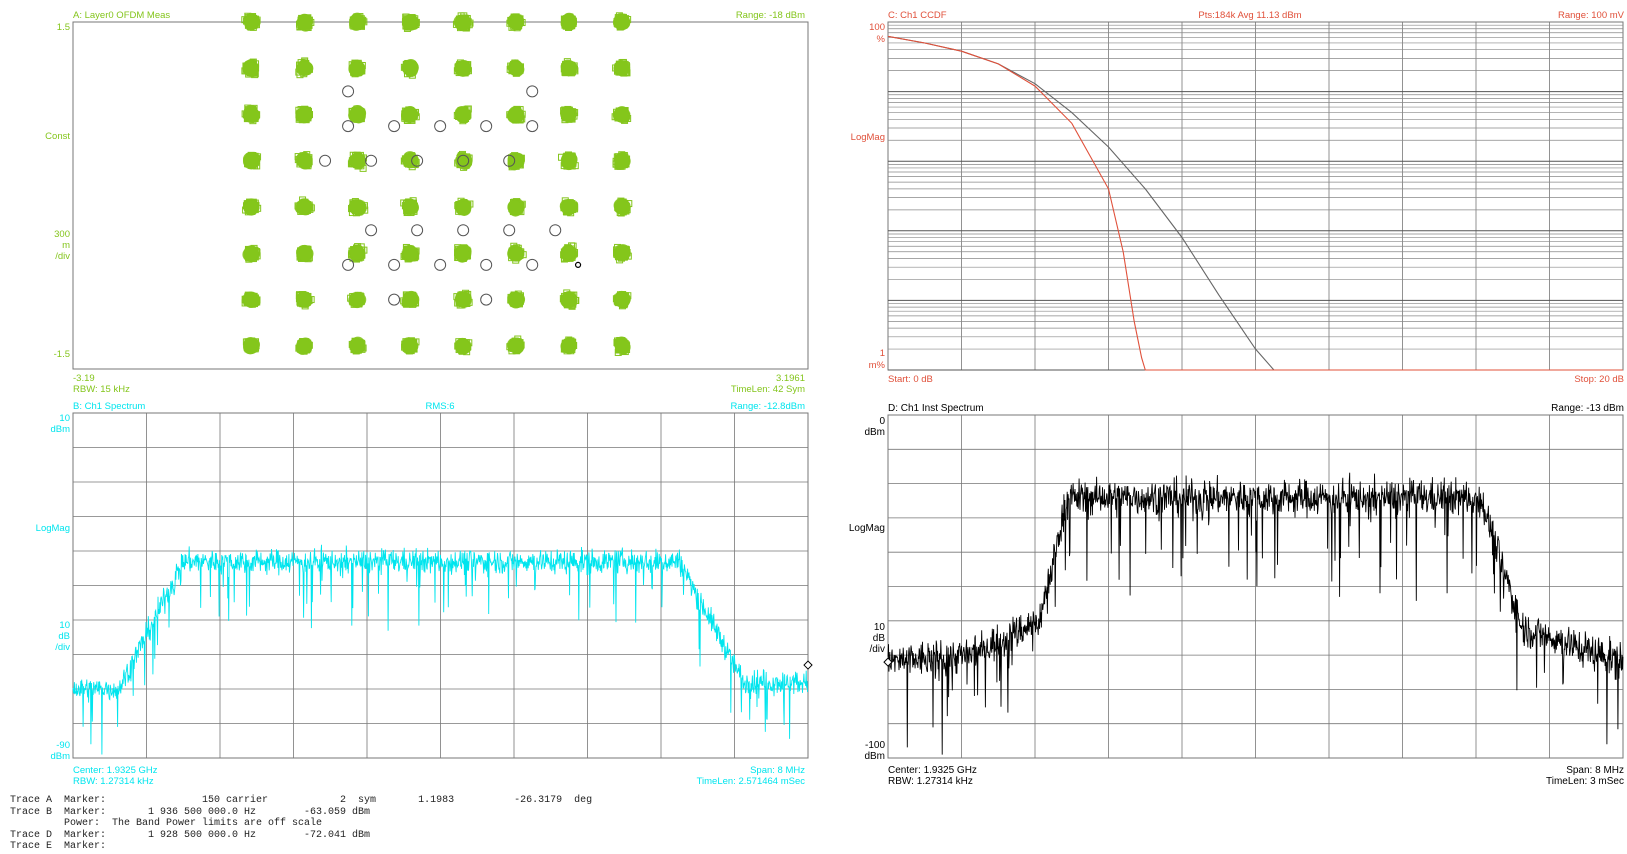  Describe the element at coordinates (768, 389) in the screenshot. I see `panel-a-footer-right: TimeLen: 42 Sym` at that location.